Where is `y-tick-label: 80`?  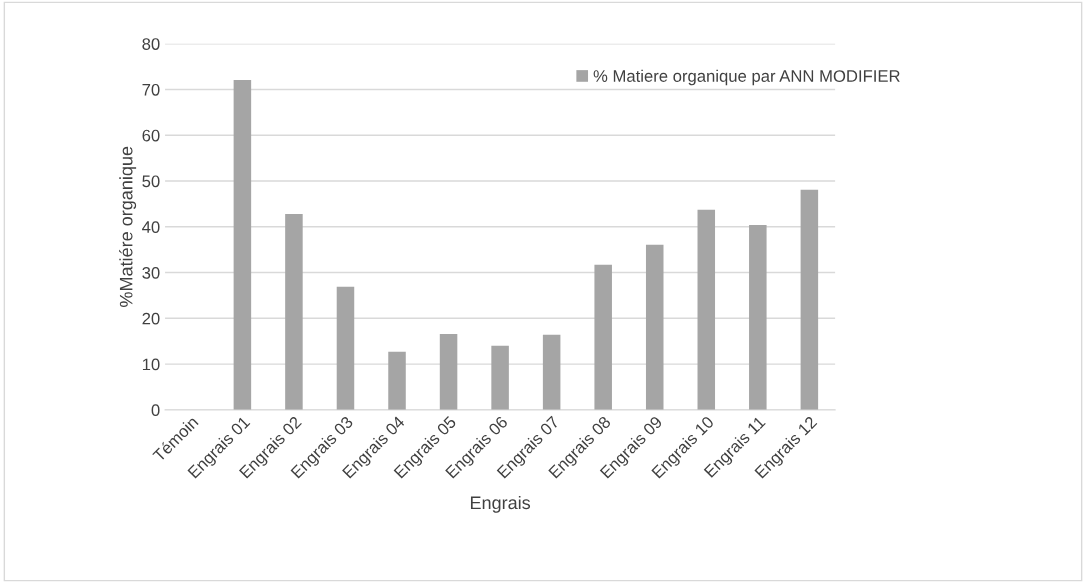 y-tick-label: 80 is located at coordinates (151, 44).